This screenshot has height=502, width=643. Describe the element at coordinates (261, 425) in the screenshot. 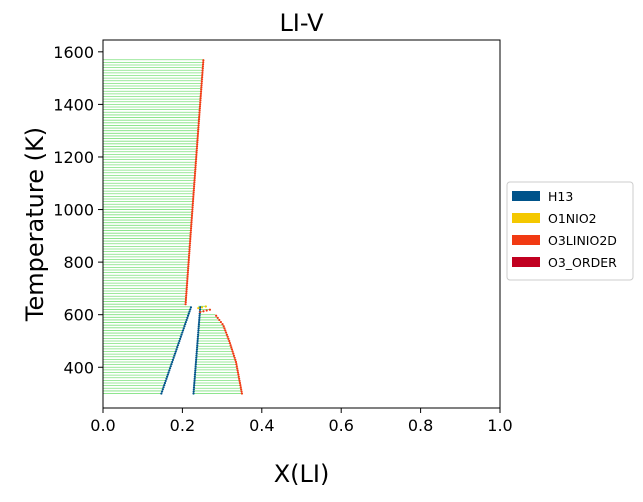

I see `x-tick-label: 0.4` at that location.